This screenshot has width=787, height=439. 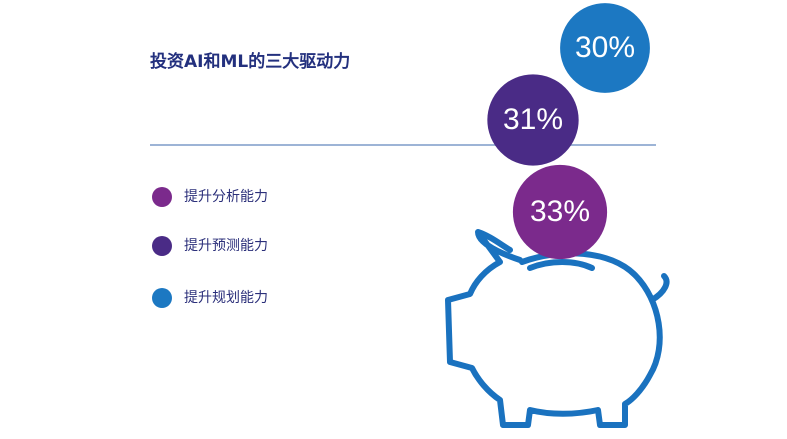 I want to click on value-label: 31%, so click(x=533, y=119).